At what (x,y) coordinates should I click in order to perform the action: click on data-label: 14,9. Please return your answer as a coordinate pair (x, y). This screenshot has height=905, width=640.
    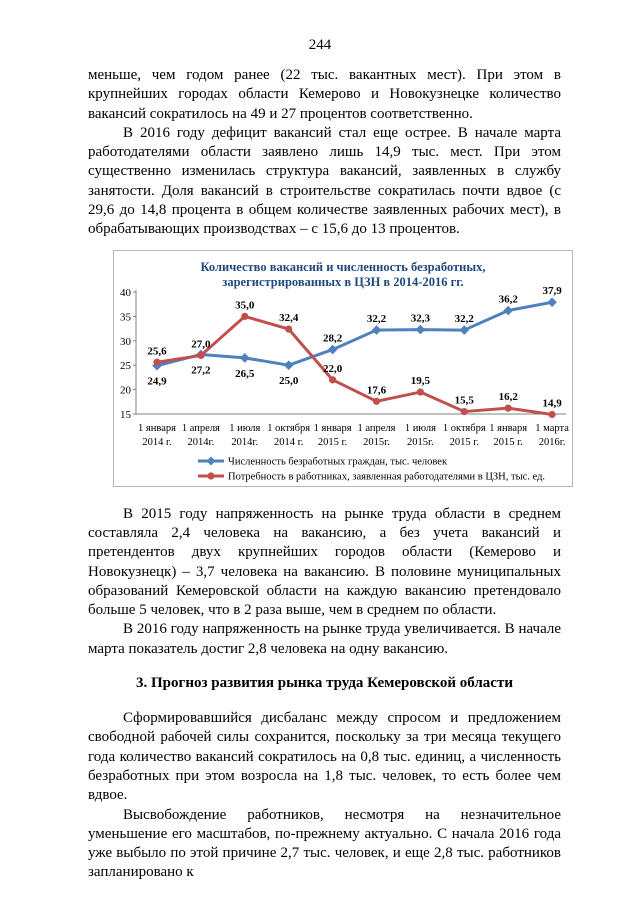
    Looking at the image, I should click on (552, 403).